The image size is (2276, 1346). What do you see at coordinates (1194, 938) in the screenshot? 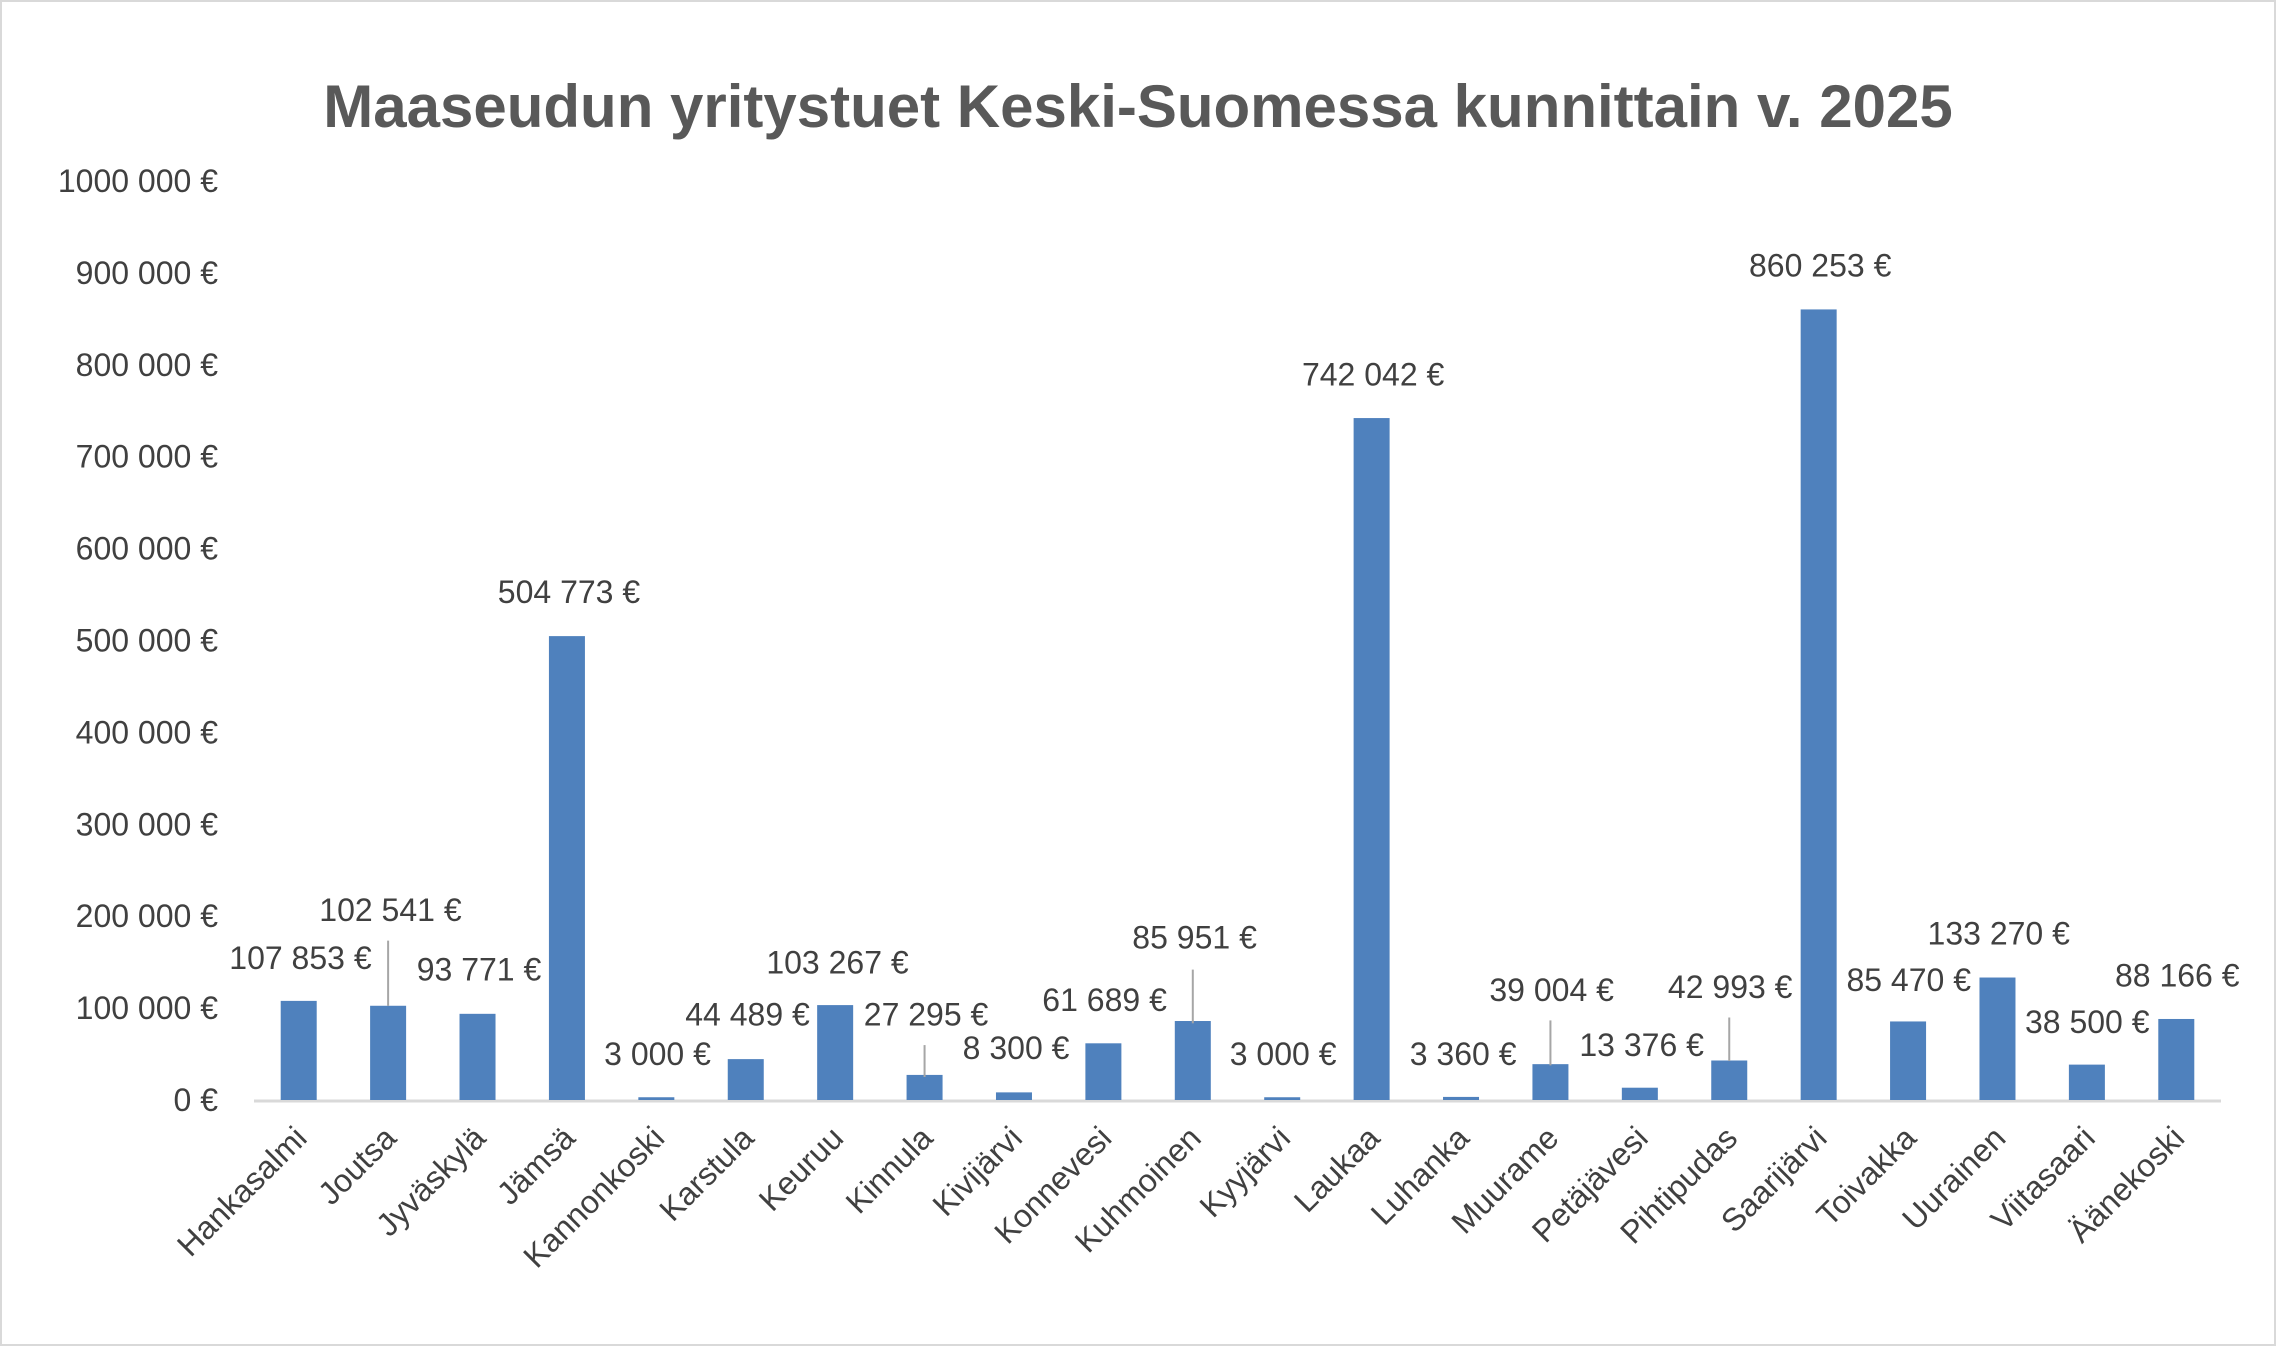
I see `data-label: 85 951 €` at bounding box center [1194, 938].